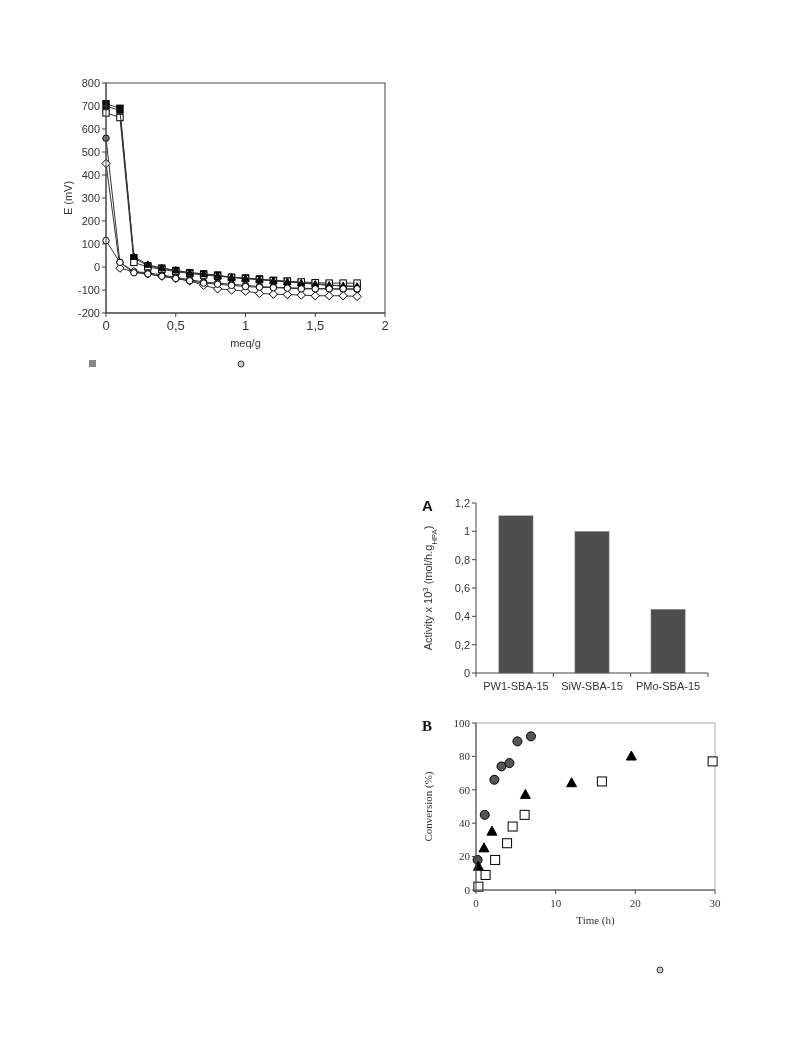 Image resolution: width=793 pixels, height=1057 pixels. I want to click on y-axis-title: E (mV), so click(68, 198).